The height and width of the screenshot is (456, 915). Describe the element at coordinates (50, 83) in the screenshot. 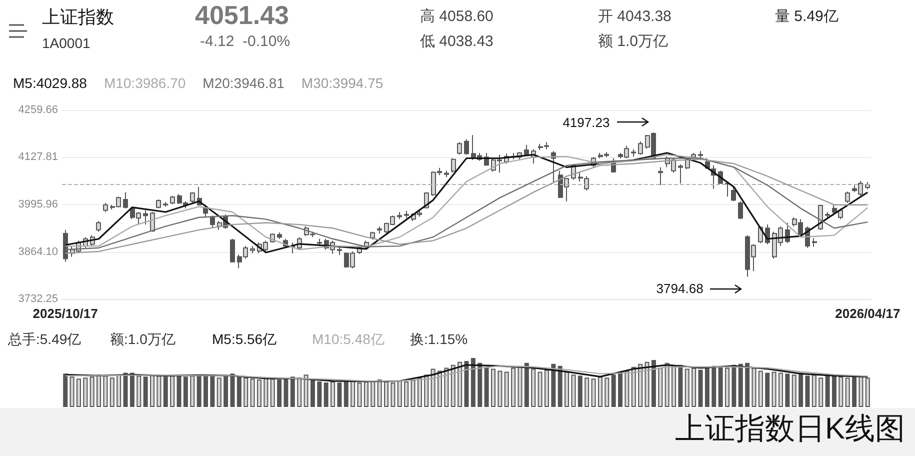

I see `text: M5:4029.88` at that location.